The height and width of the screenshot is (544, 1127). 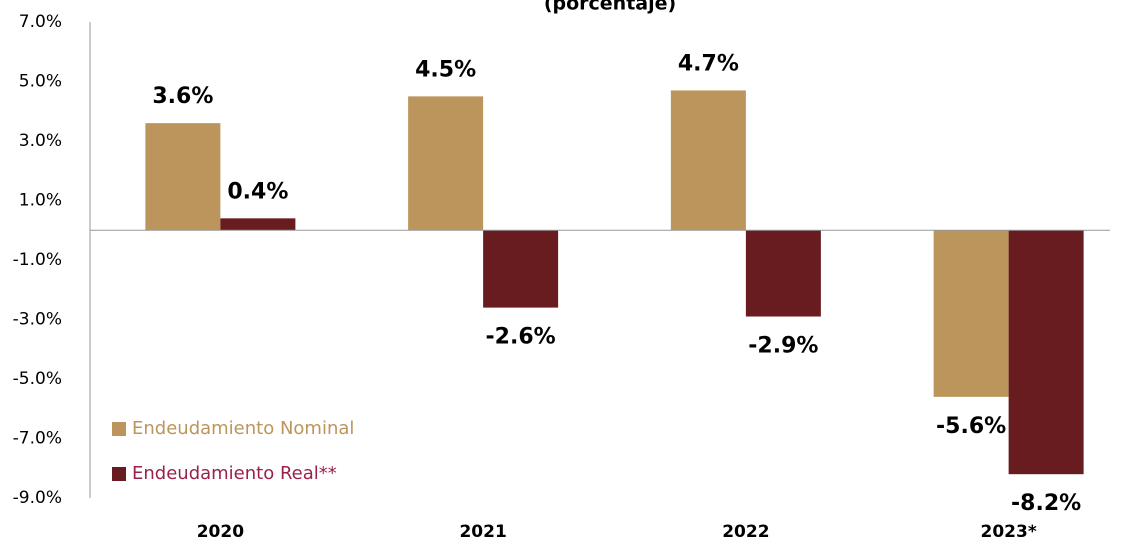 What do you see at coordinates (182, 96) in the screenshot?
I see `value-label: 3.6%` at bounding box center [182, 96].